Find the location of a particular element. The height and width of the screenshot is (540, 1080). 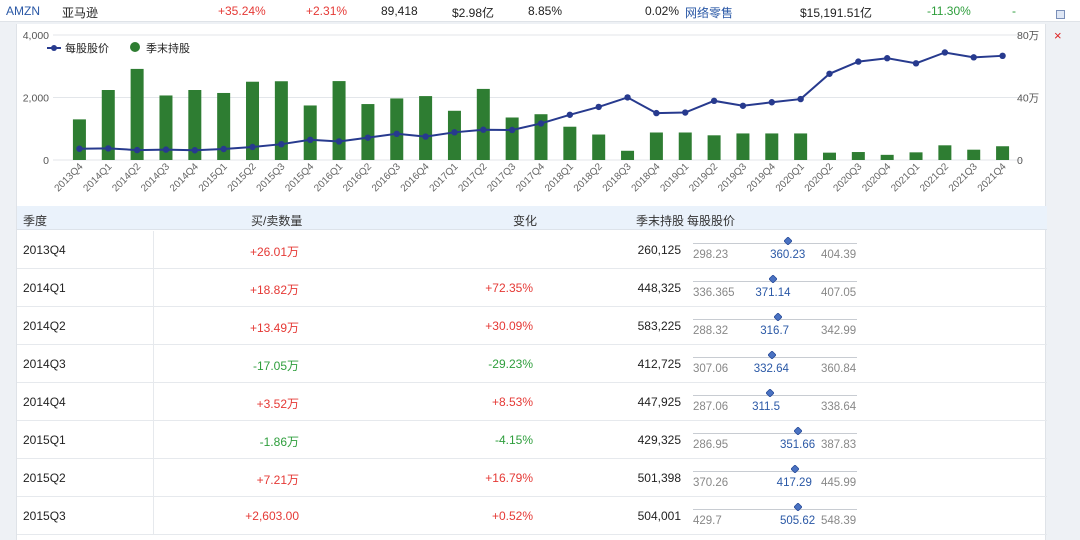

row-quarter: 2015Q2 is located at coordinates (44, 478).